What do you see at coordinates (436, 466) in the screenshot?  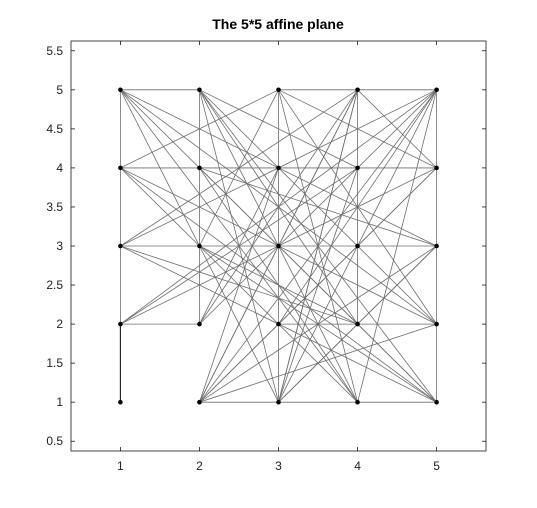 I see `x-tick-label-5: 5` at bounding box center [436, 466].